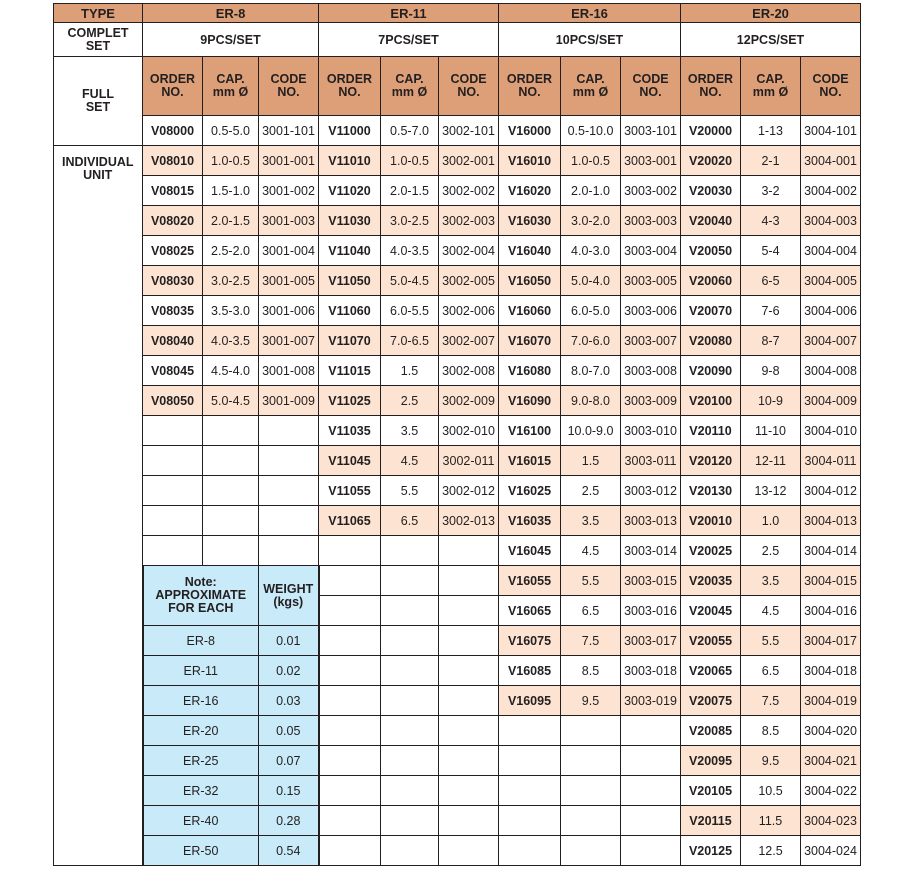 This screenshot has height=871, width=913. Describe the element at coordinates (529, 640) in the screenshot. I see `order-no: V16075` at that location.